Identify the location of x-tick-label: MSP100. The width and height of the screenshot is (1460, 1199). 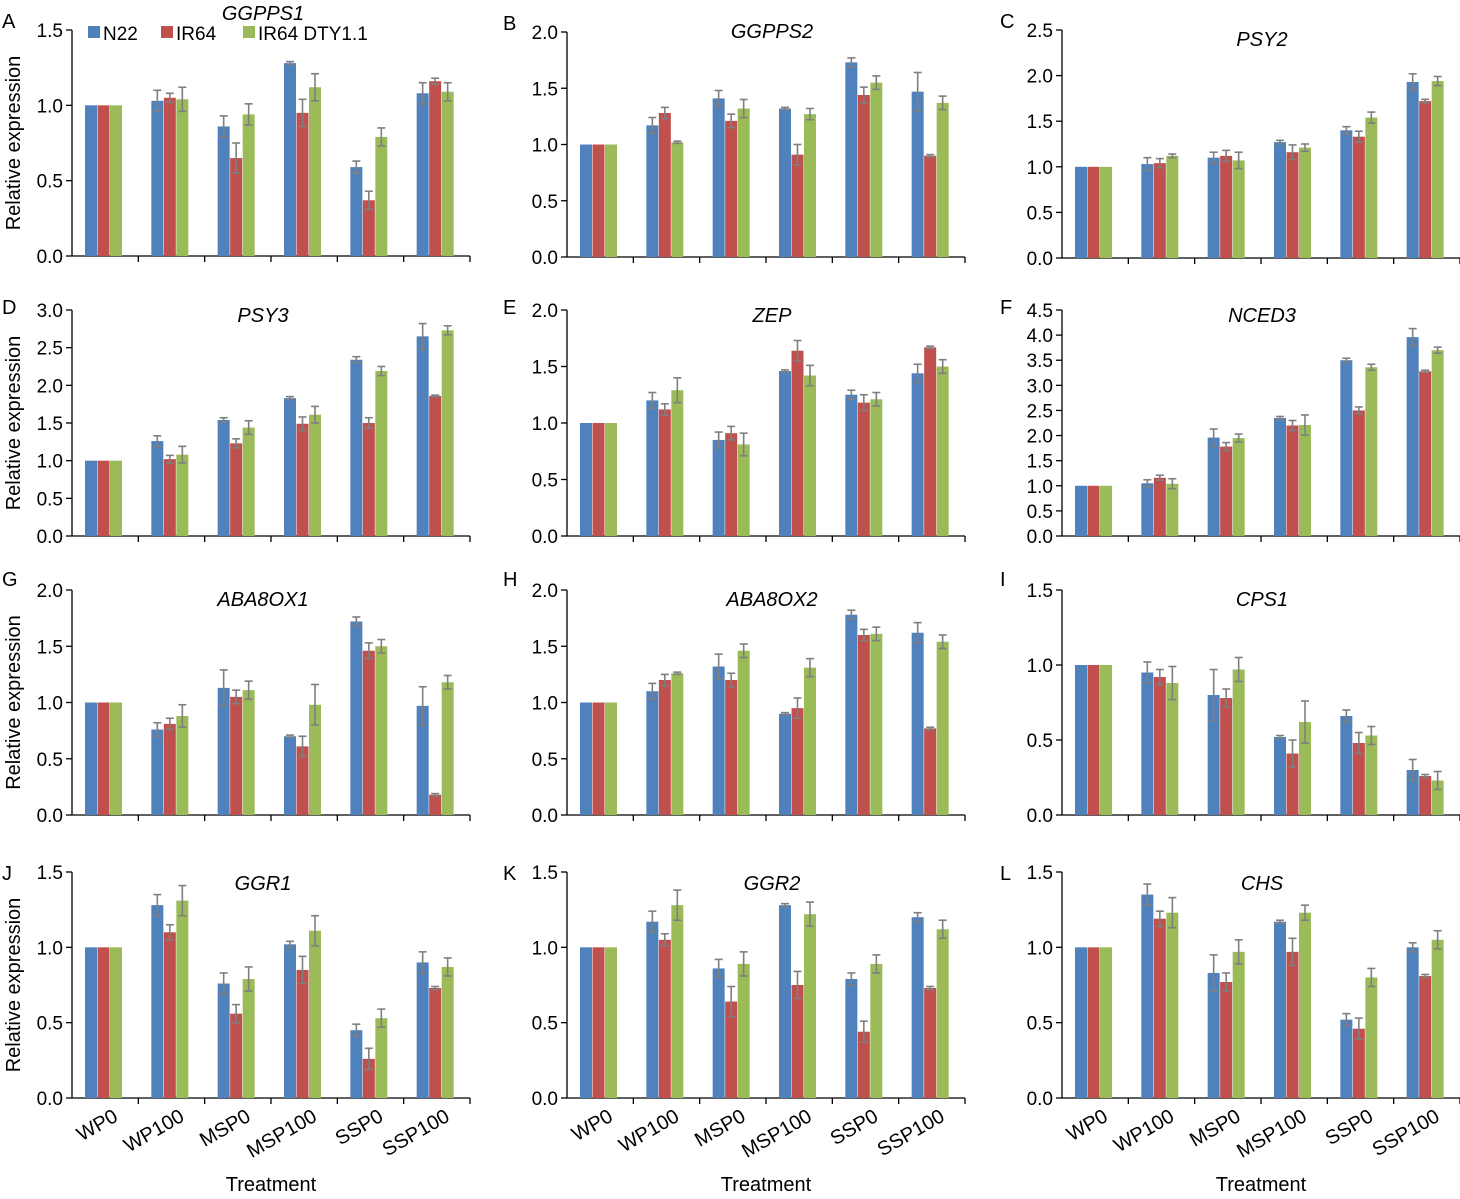
(1271, 1133).